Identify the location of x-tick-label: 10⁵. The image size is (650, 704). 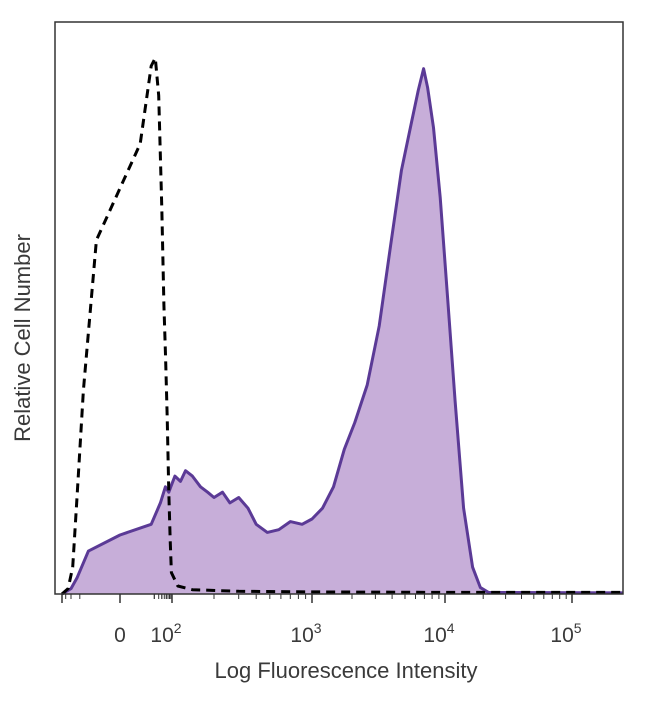
(565, 633).